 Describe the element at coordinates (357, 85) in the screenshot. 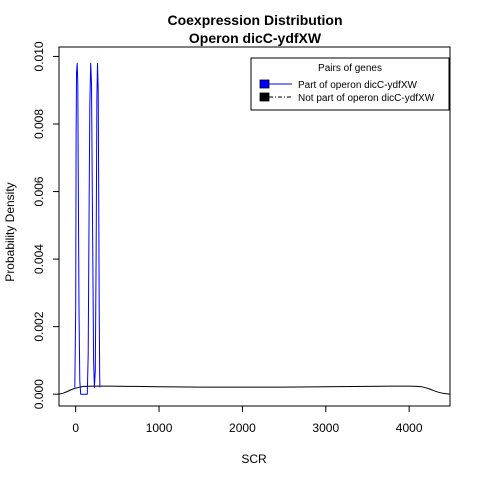

I see `legend-entry-series-1: Part of operon dicC-ydfXW` at that location.